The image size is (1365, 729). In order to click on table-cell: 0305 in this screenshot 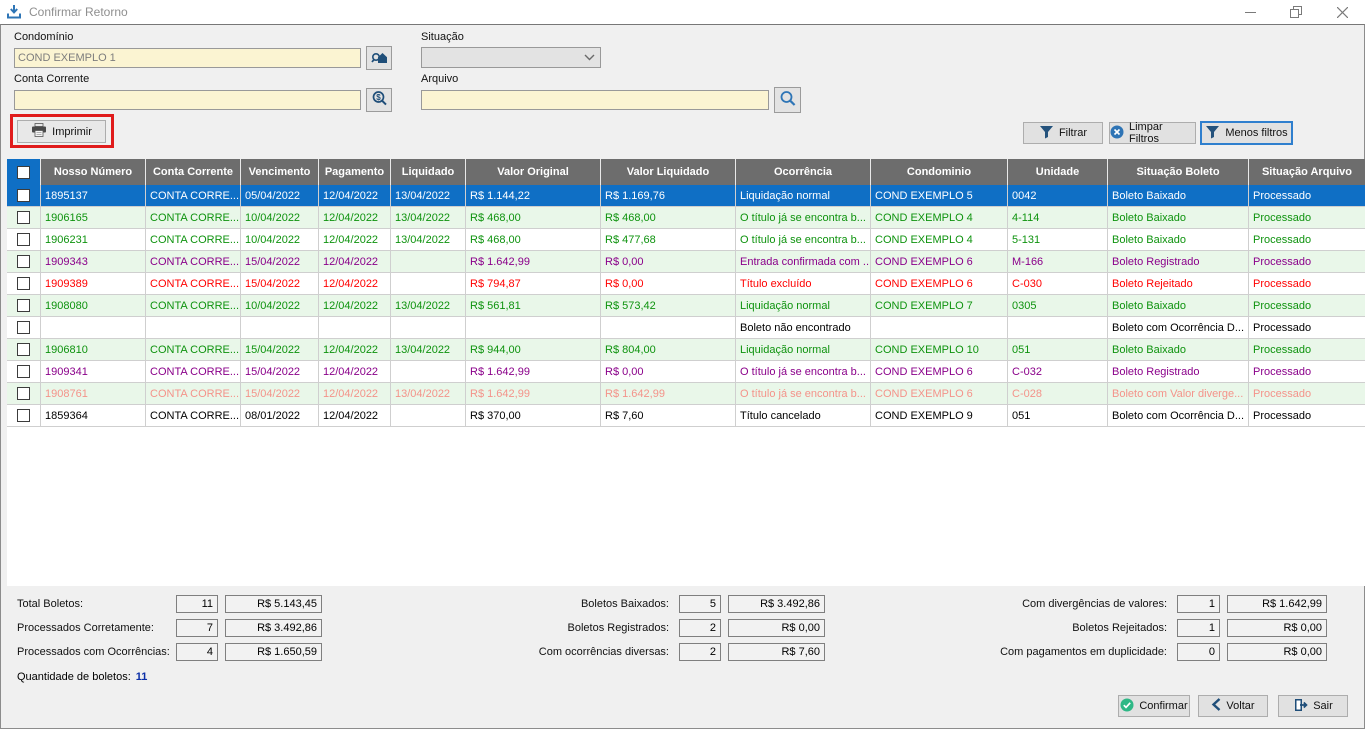, I will do `click(1058, 305)`.